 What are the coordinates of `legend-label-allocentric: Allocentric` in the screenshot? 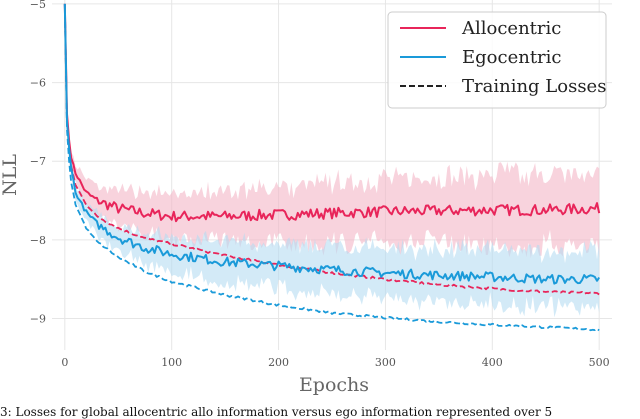 It's located at (511, 28).